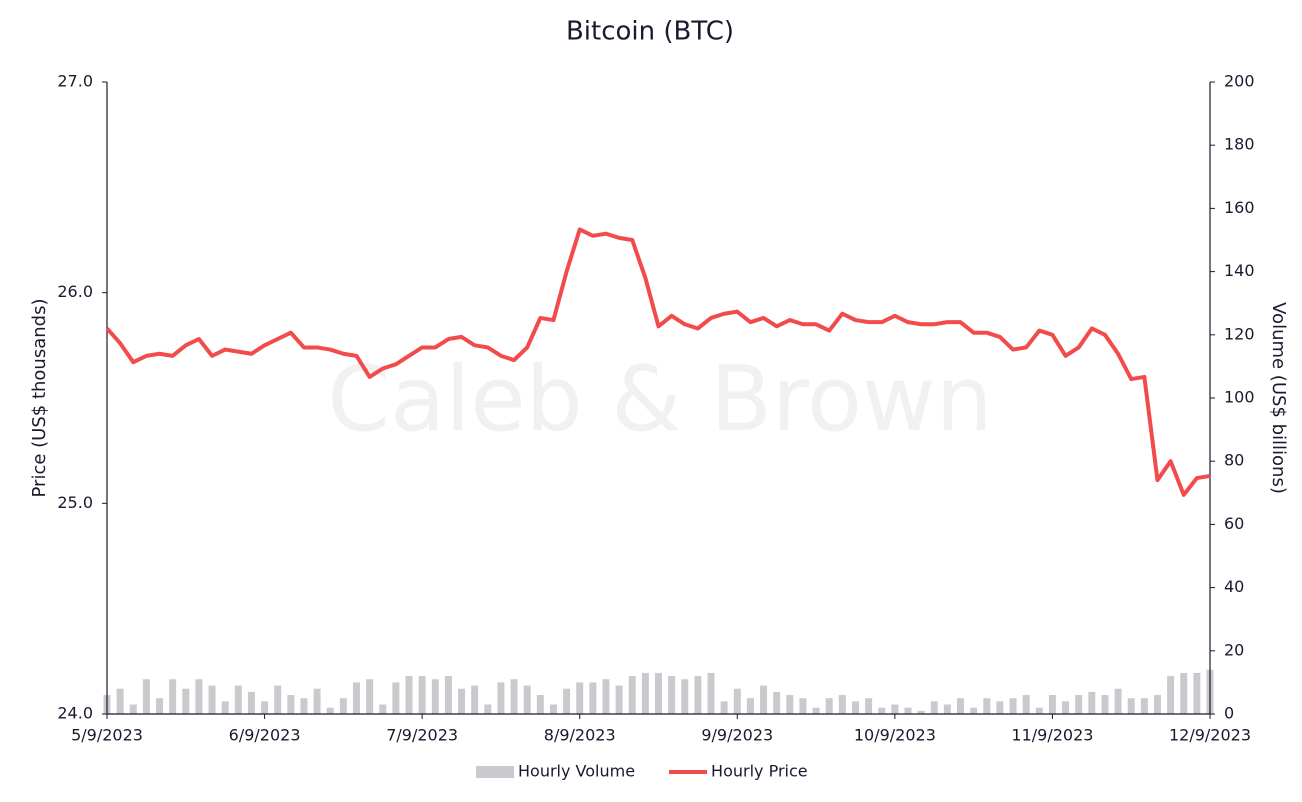  I want to click on y2-tick-label: 100, so click(1239, 397).